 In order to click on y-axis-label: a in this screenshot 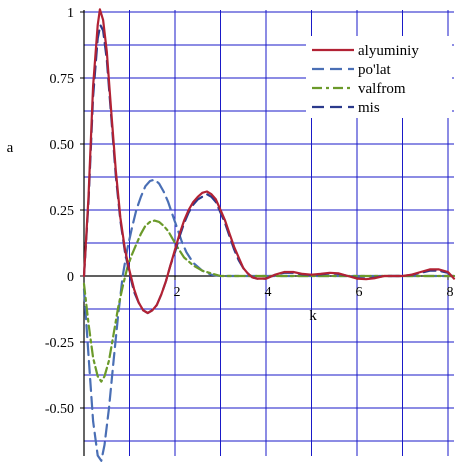, I will do `click(10, 148)`.